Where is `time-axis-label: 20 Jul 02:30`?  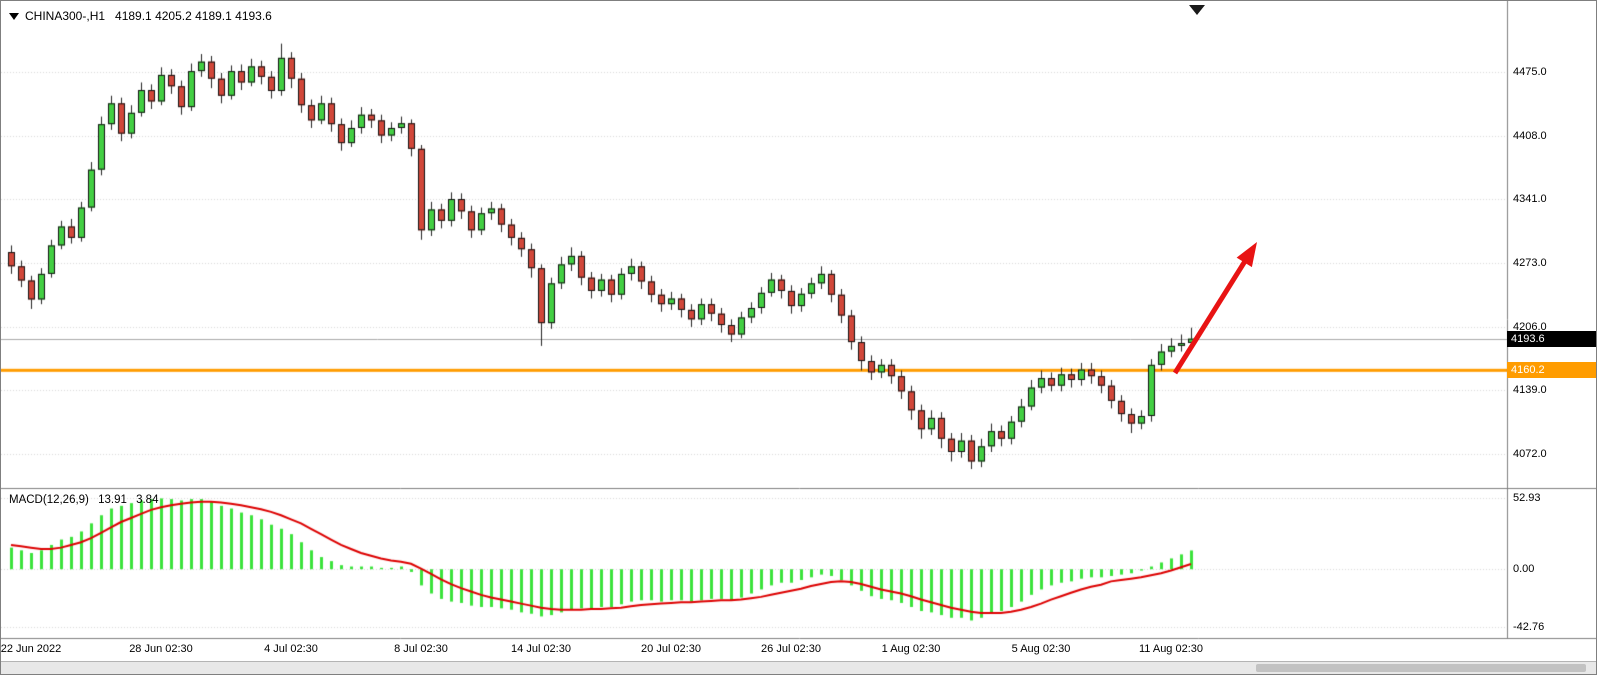
time-axis-label: 20 Jul 02:30 is located at coordinates (671, 649).